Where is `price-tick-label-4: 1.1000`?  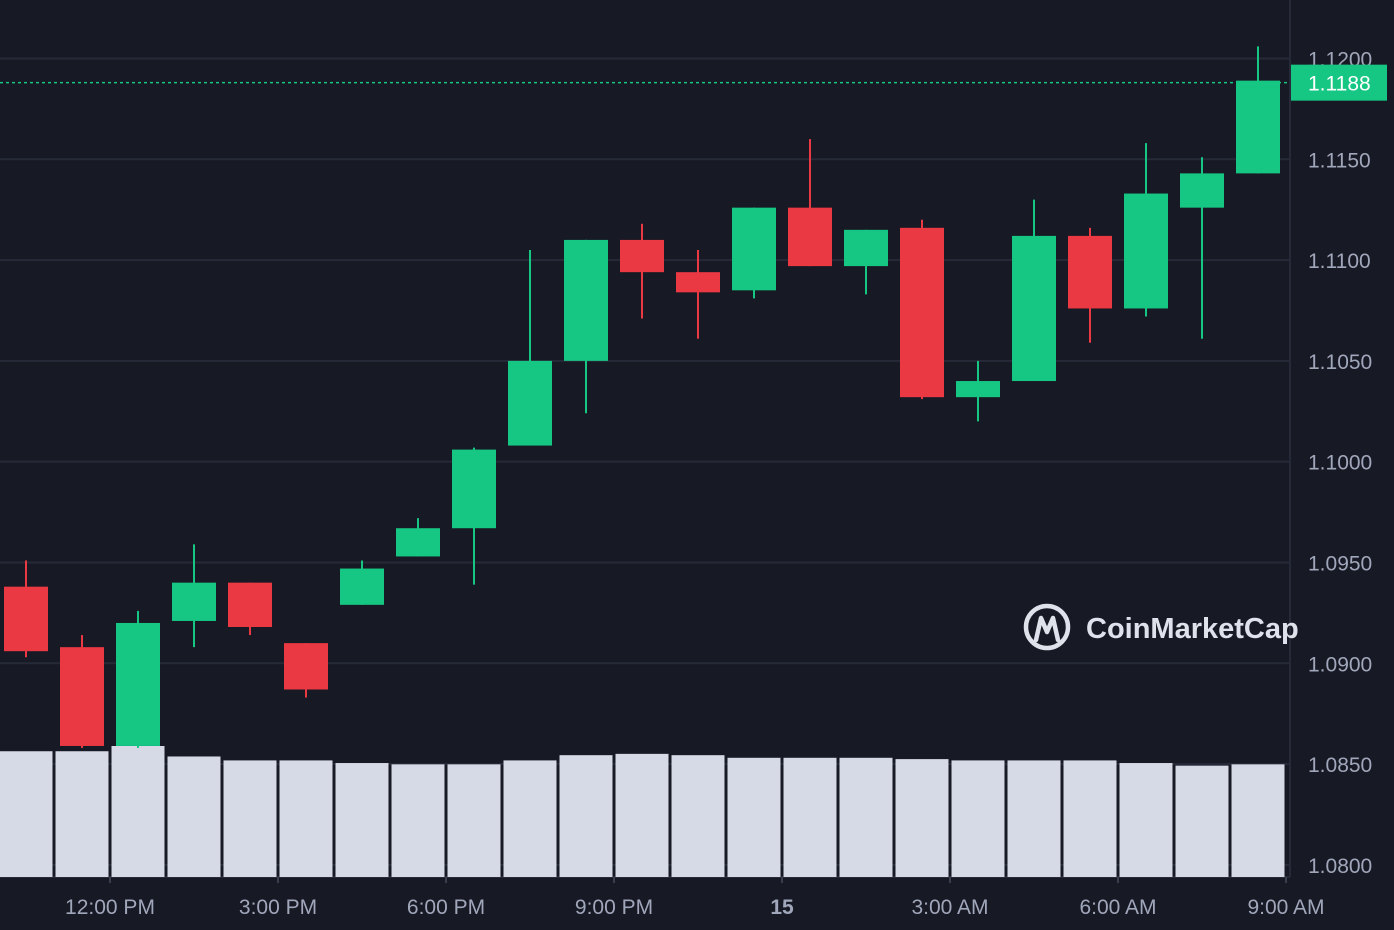 price-tick-label-4: 1.1000 is located at coordinates (1340, 463).